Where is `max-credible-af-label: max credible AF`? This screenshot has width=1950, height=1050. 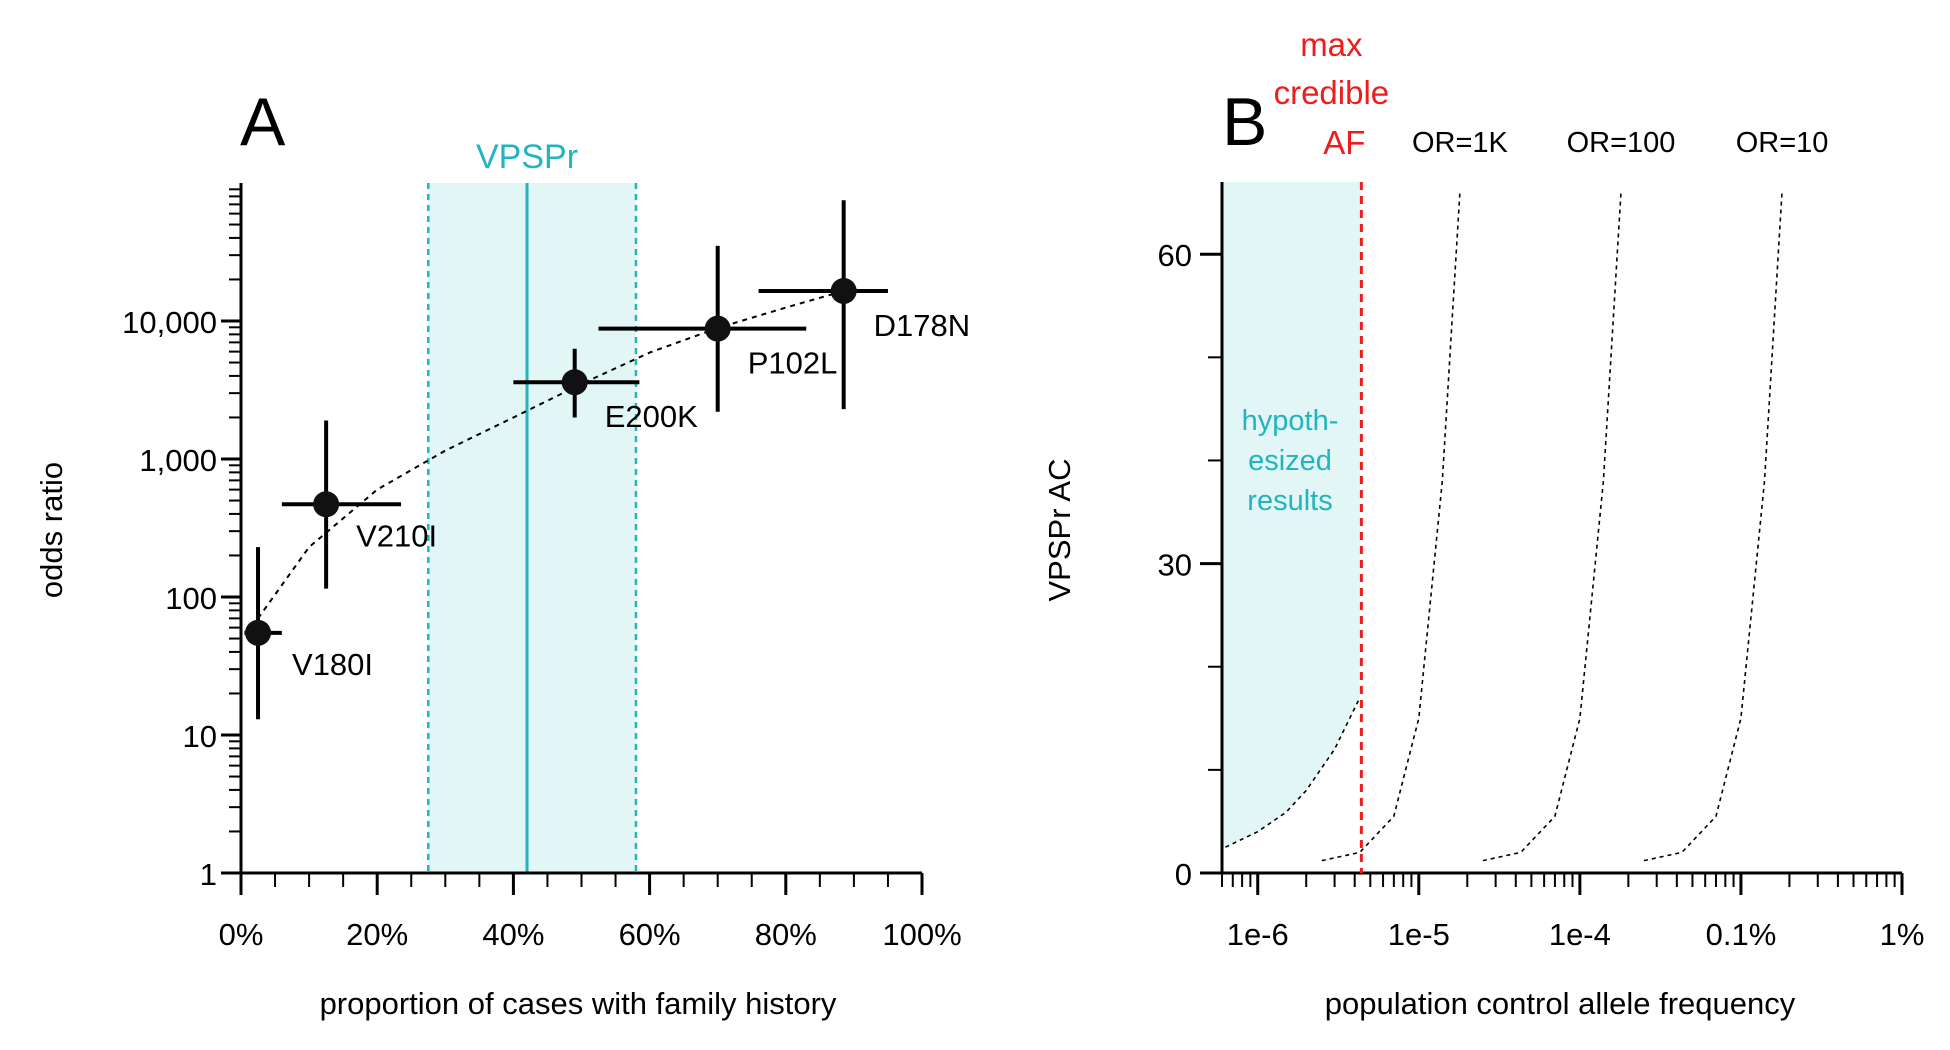
max-credible-af-label: max credible AF is located at coordinates (1332, 93).